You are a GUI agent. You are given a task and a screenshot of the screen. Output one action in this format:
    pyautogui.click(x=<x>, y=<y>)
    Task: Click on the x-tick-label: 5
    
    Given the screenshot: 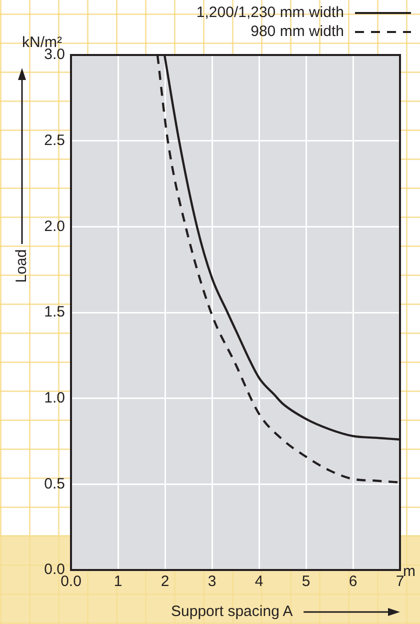 What is the action you would take?
    pyautogui.click(x=306, y=581)
    